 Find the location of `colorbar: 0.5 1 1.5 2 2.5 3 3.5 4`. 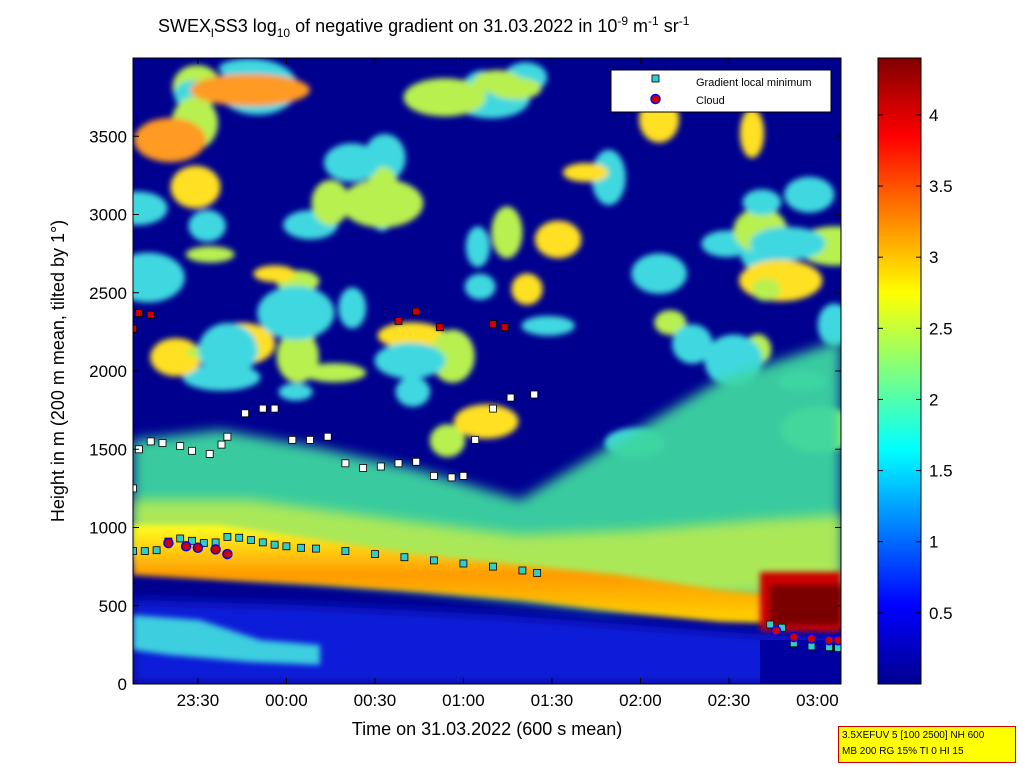

colorbar: 0.5 1 1.5 2 2.5 3 3.5 4 is located at coordinates (915, 371).